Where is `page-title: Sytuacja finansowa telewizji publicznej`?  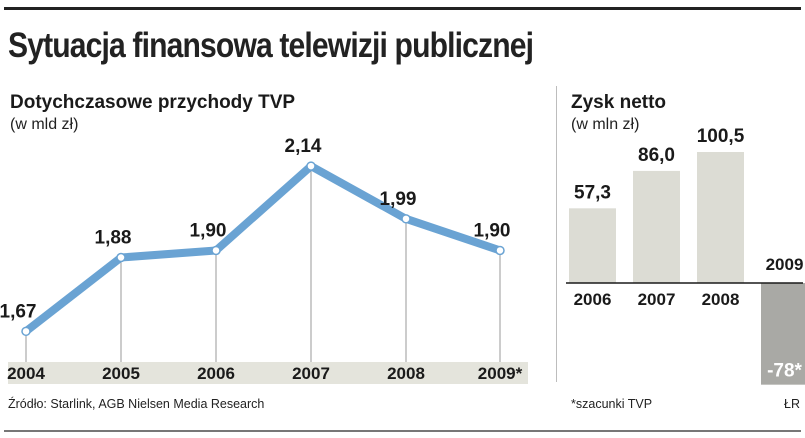
page-title: Sytuacja finansowa telewizji publicznej is located at coordinates (271, 45).